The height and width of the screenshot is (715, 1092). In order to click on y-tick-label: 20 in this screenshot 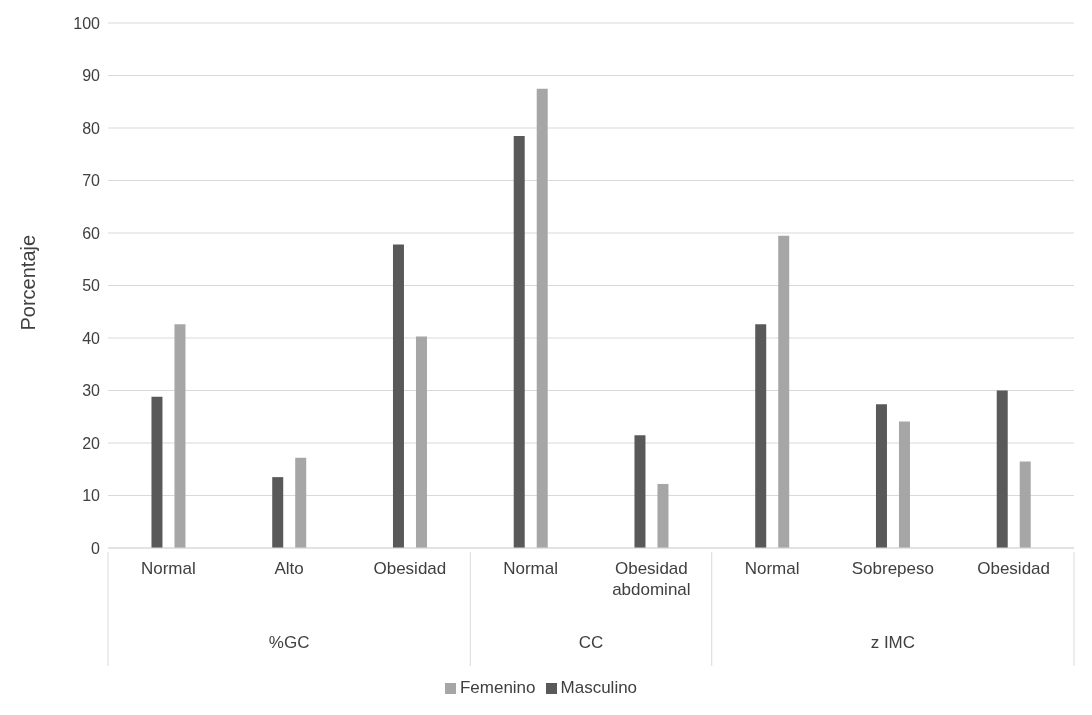, I will do `click(91, 443)`.